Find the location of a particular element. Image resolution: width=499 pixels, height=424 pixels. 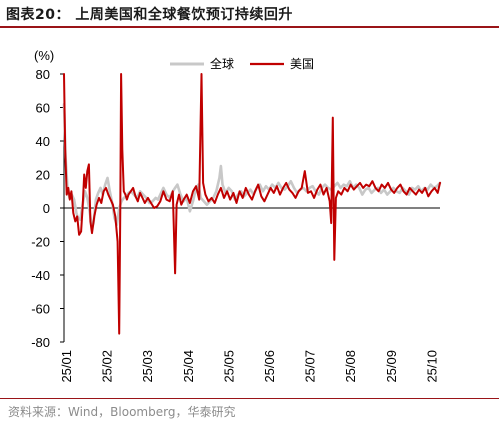

y-tick-label: 20 is located at coordinates (43, 175).